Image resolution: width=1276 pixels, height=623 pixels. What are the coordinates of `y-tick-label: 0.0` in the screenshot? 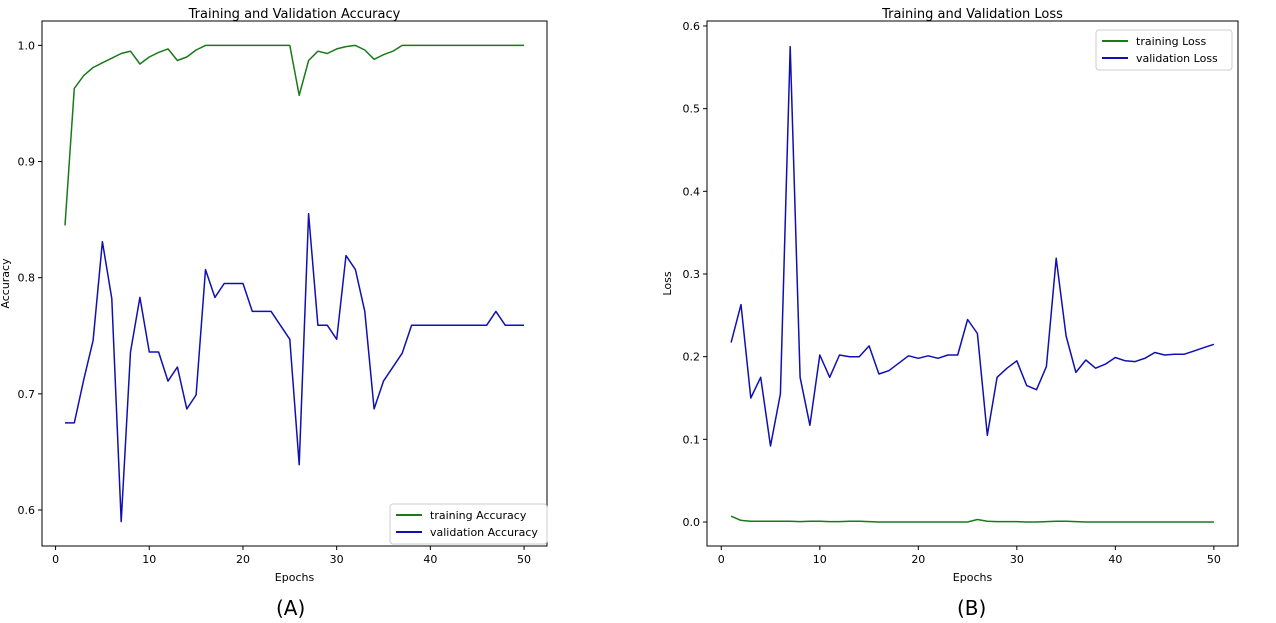 It's located at (692, 522).